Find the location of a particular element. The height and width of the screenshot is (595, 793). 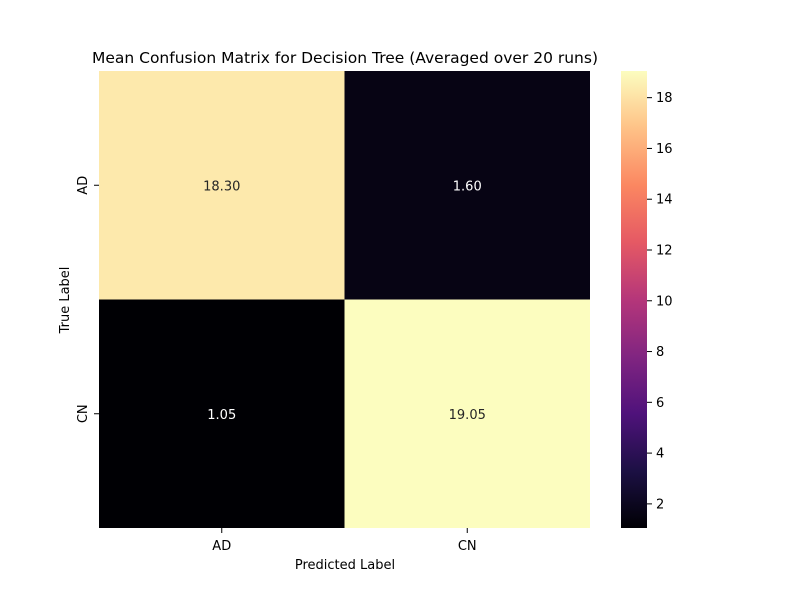

colorbar-tick-label-1: 4 is located at coordinates (660, 454).